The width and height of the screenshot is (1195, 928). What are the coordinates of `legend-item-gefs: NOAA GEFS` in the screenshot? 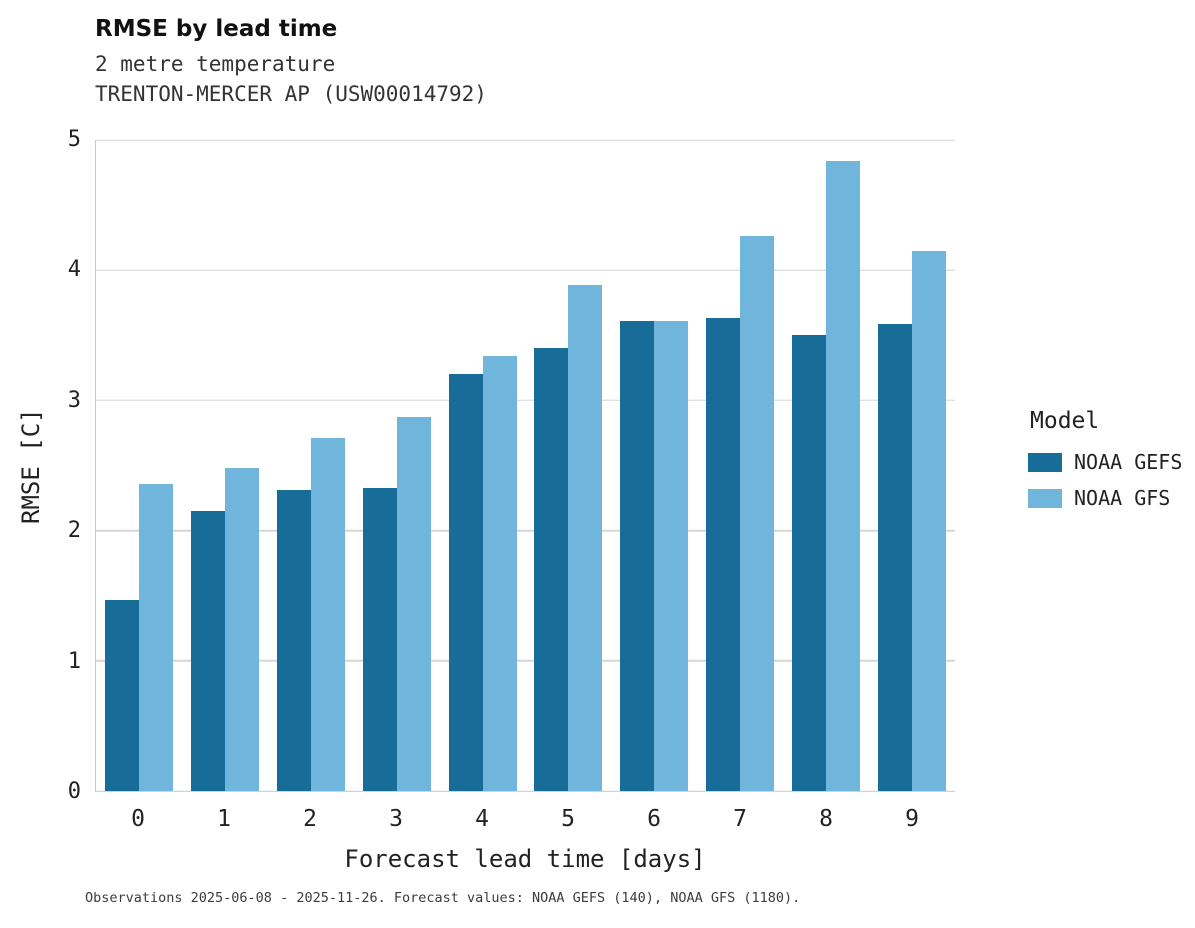 It's located at (1105, 462).